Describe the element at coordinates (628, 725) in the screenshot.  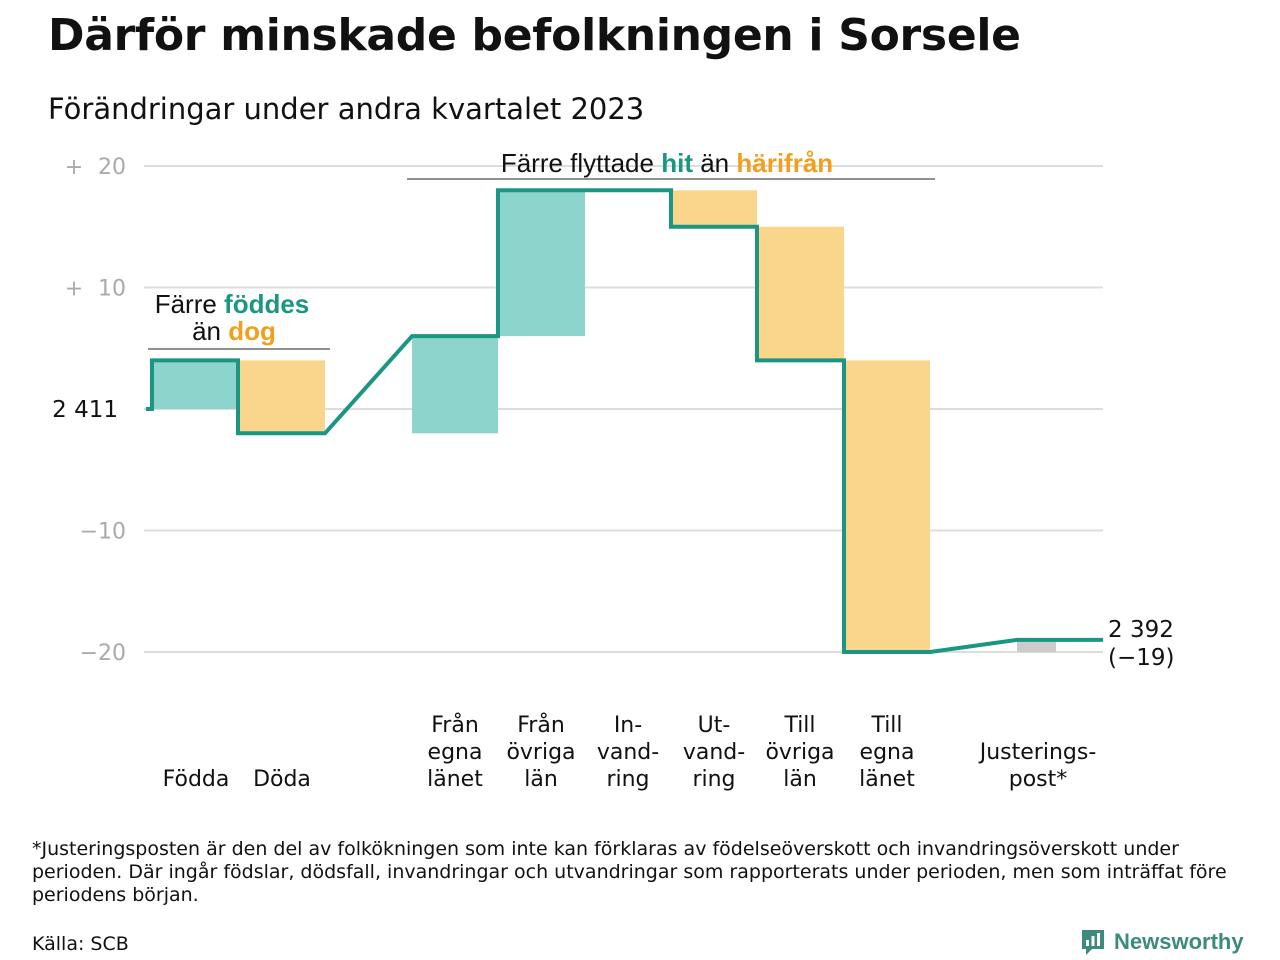
I see `category-label: In-` at that location.